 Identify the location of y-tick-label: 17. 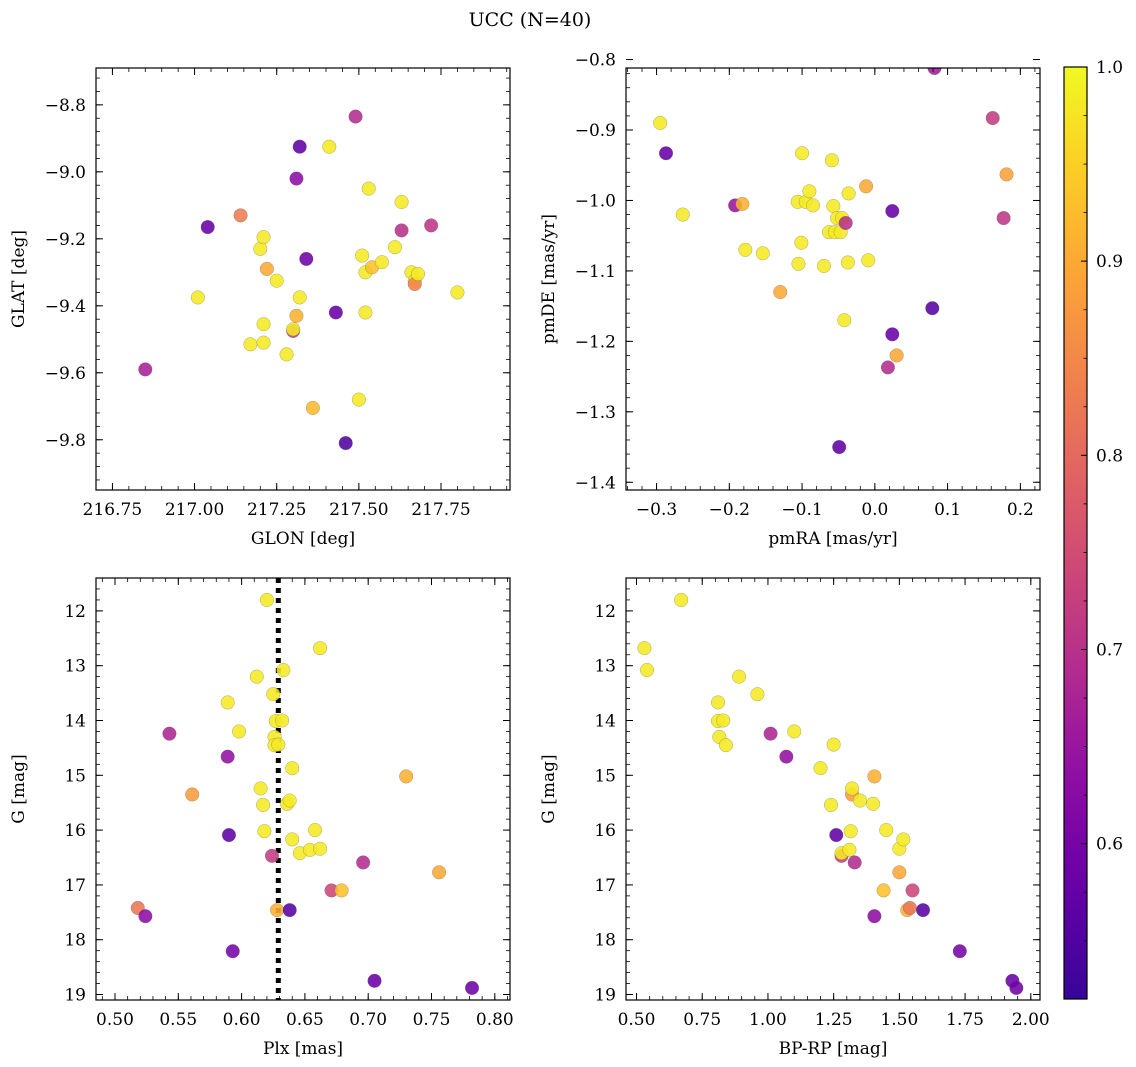
(75, 886).